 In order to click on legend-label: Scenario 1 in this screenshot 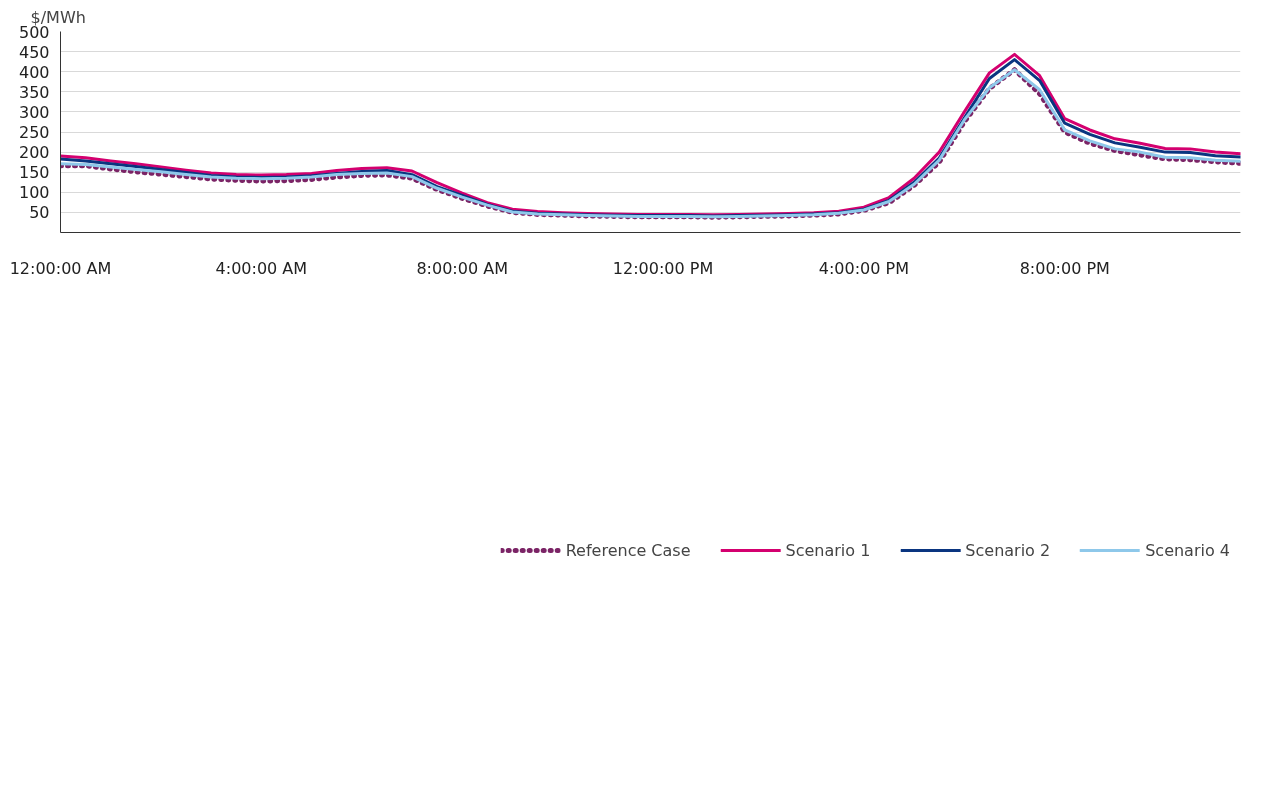, I will do `click(828, 550)`.